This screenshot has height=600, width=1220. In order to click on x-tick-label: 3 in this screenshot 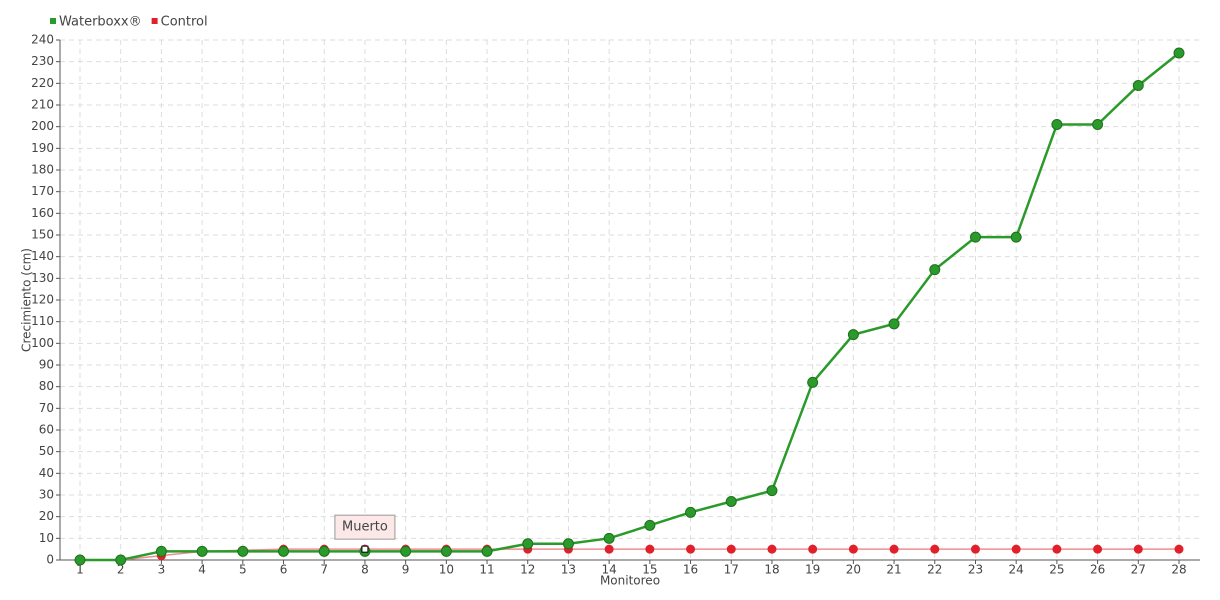, I will do `click(162, 570)`.